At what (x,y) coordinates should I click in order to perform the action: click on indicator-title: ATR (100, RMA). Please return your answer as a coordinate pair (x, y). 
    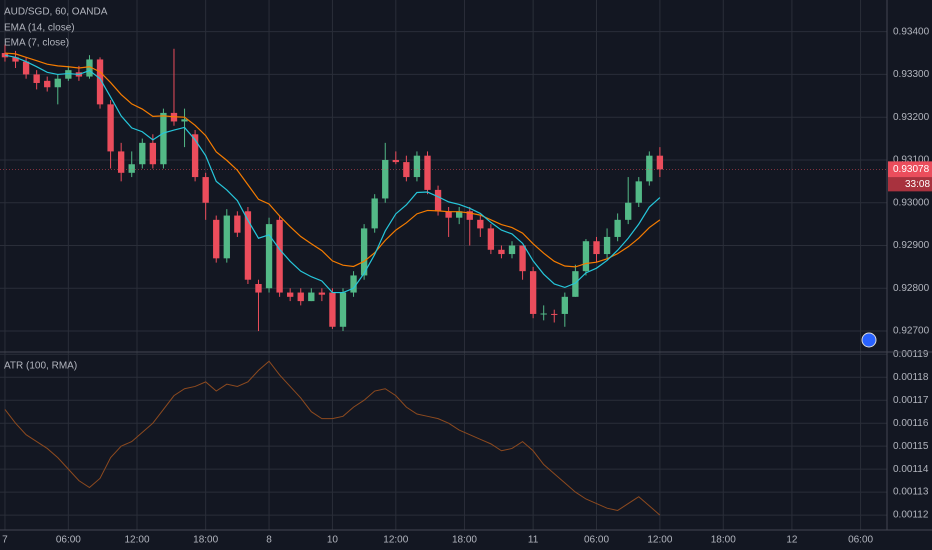
    Looking at the image, I should click on (40, 366).